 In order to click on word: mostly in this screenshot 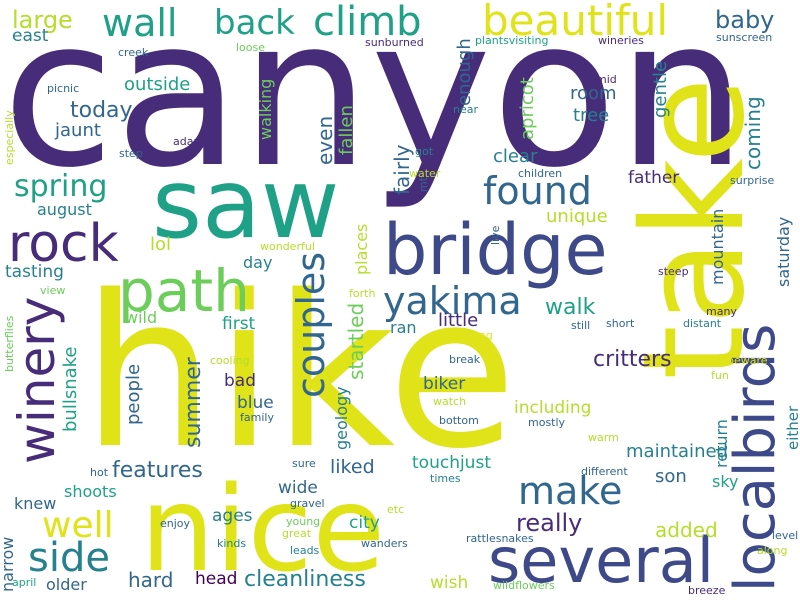, I will do `click(547, 422)`.